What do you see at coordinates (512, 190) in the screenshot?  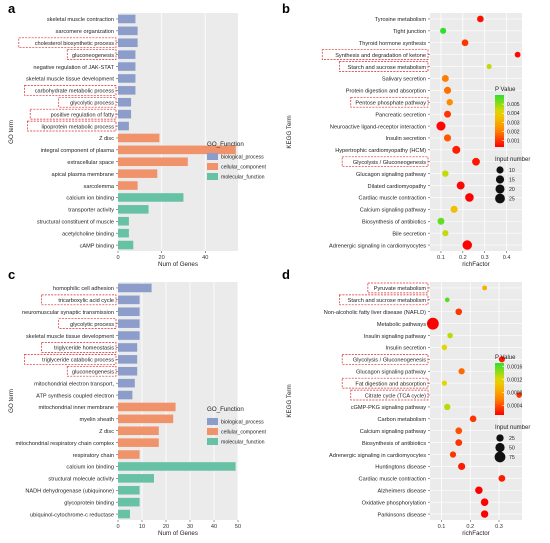 I see `size-legend-label: 20` at bounding box center [512, 190].